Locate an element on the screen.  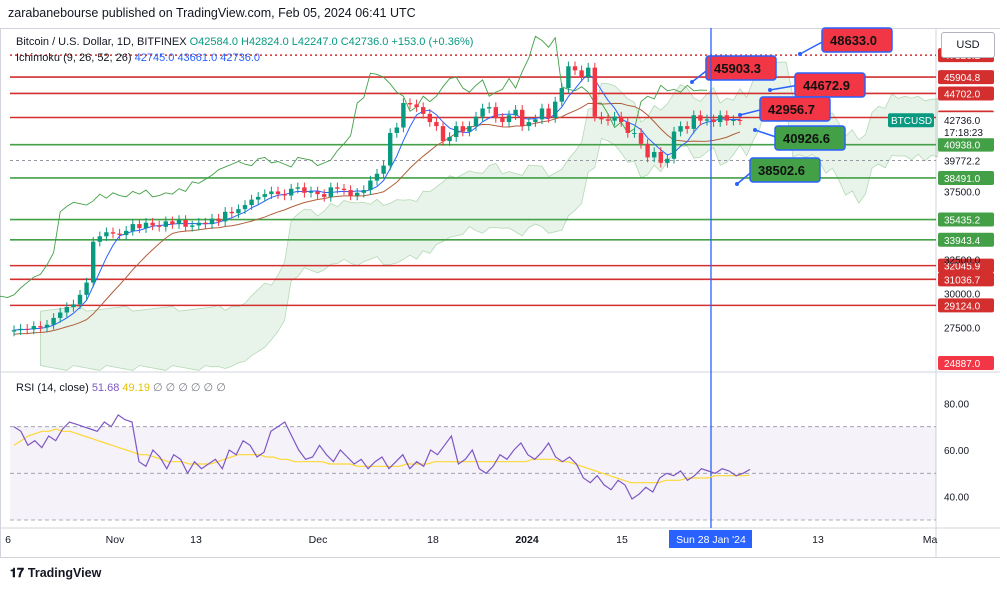
time-axis-label-5: 2024 is located at coordinates (527, 540).